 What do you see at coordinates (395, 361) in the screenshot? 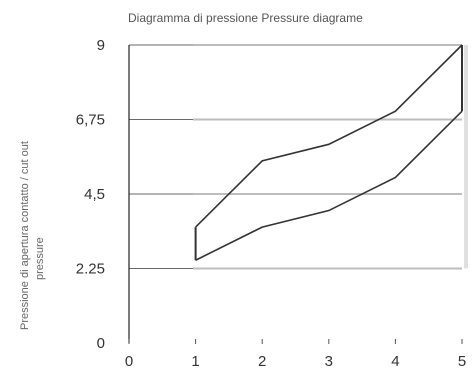
I see `x-tick-label-4: 4` at bounding box center [395, 361].